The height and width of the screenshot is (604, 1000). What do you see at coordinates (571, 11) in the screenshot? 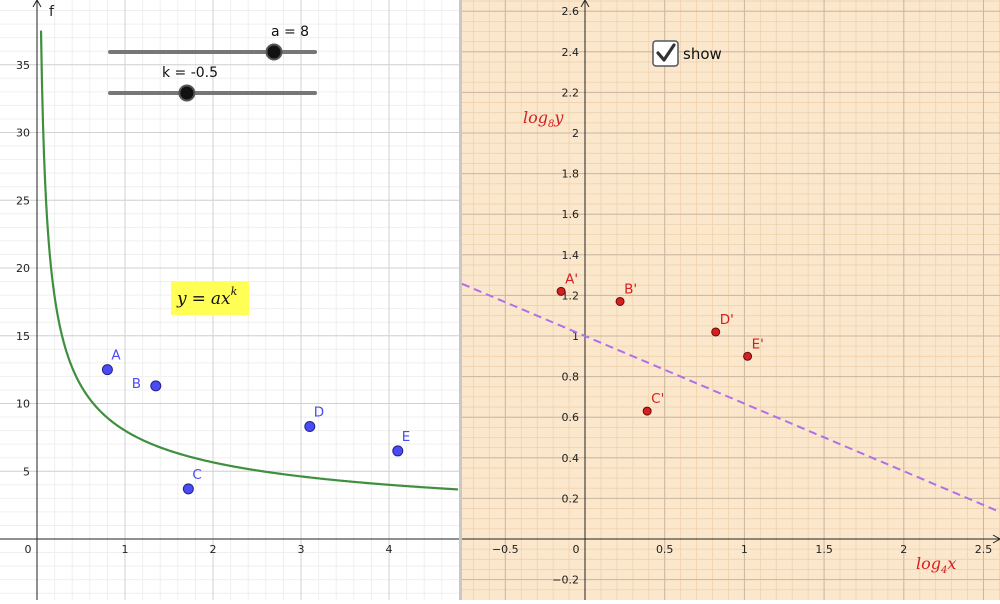
I see `y-tick-label-2: 2.6` at bounding box center [571, 11].